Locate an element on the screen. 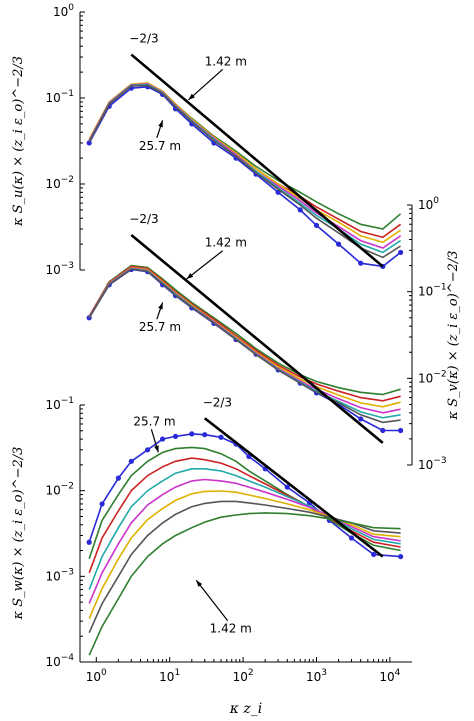 This screenshot has width=474, height=721. x-axis-ticks is located at coordinates (243, 659).